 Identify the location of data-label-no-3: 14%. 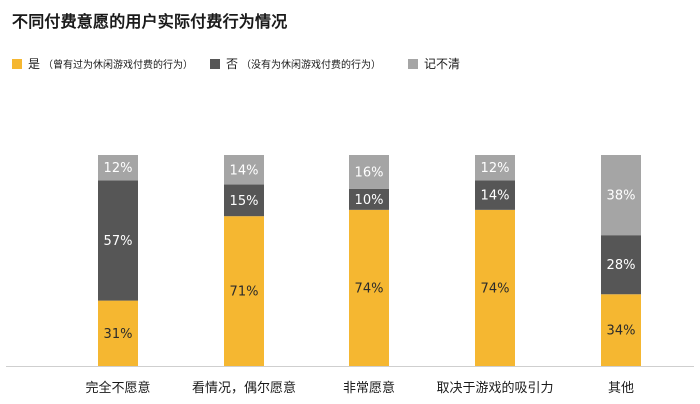
(495, 196).